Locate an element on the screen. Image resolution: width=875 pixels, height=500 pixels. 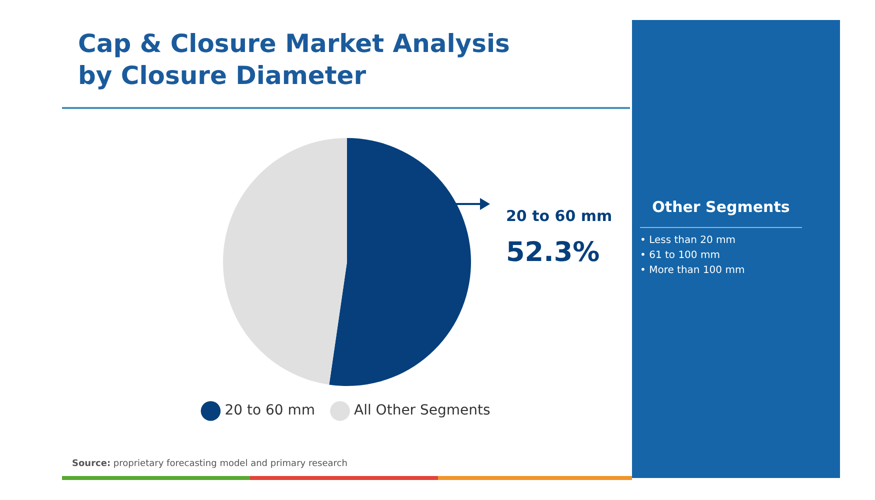
data-label: 52.3% is located at coordinates (553, 252).